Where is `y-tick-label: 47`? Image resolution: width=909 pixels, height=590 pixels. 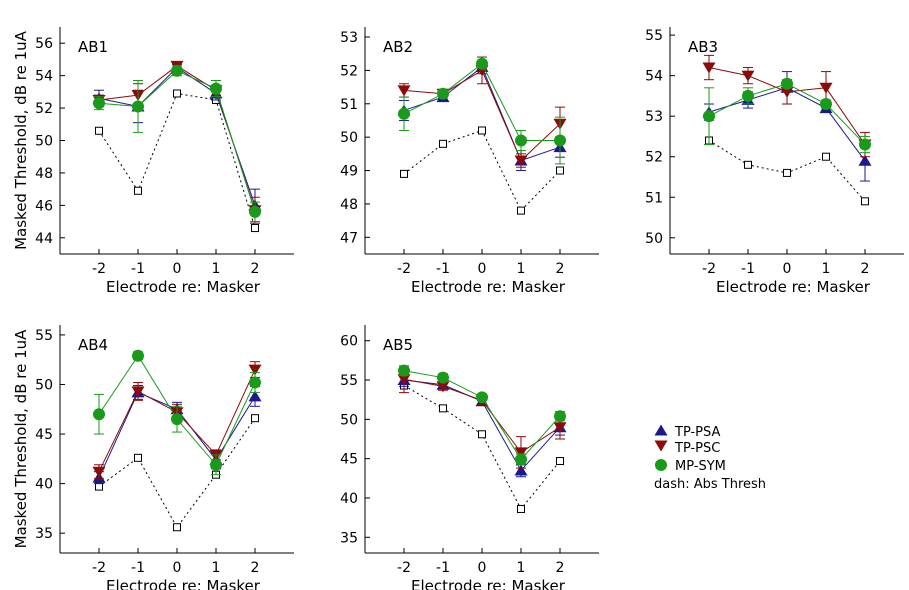
y-tick-label: 47 is located at coordinates (349, 238).